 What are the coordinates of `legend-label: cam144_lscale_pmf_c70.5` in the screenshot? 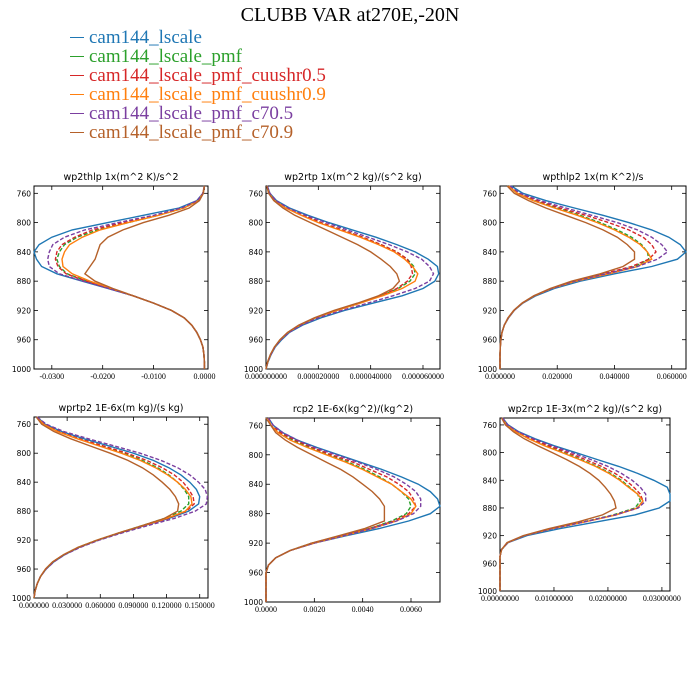 It's located at (191, 113).